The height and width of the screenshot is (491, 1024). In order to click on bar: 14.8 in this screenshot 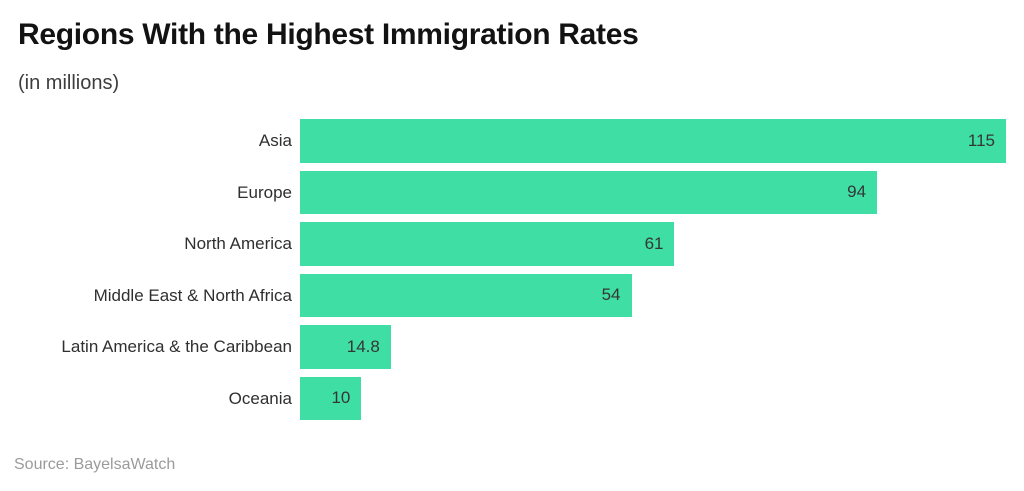, I will do `click(345, 347)`.